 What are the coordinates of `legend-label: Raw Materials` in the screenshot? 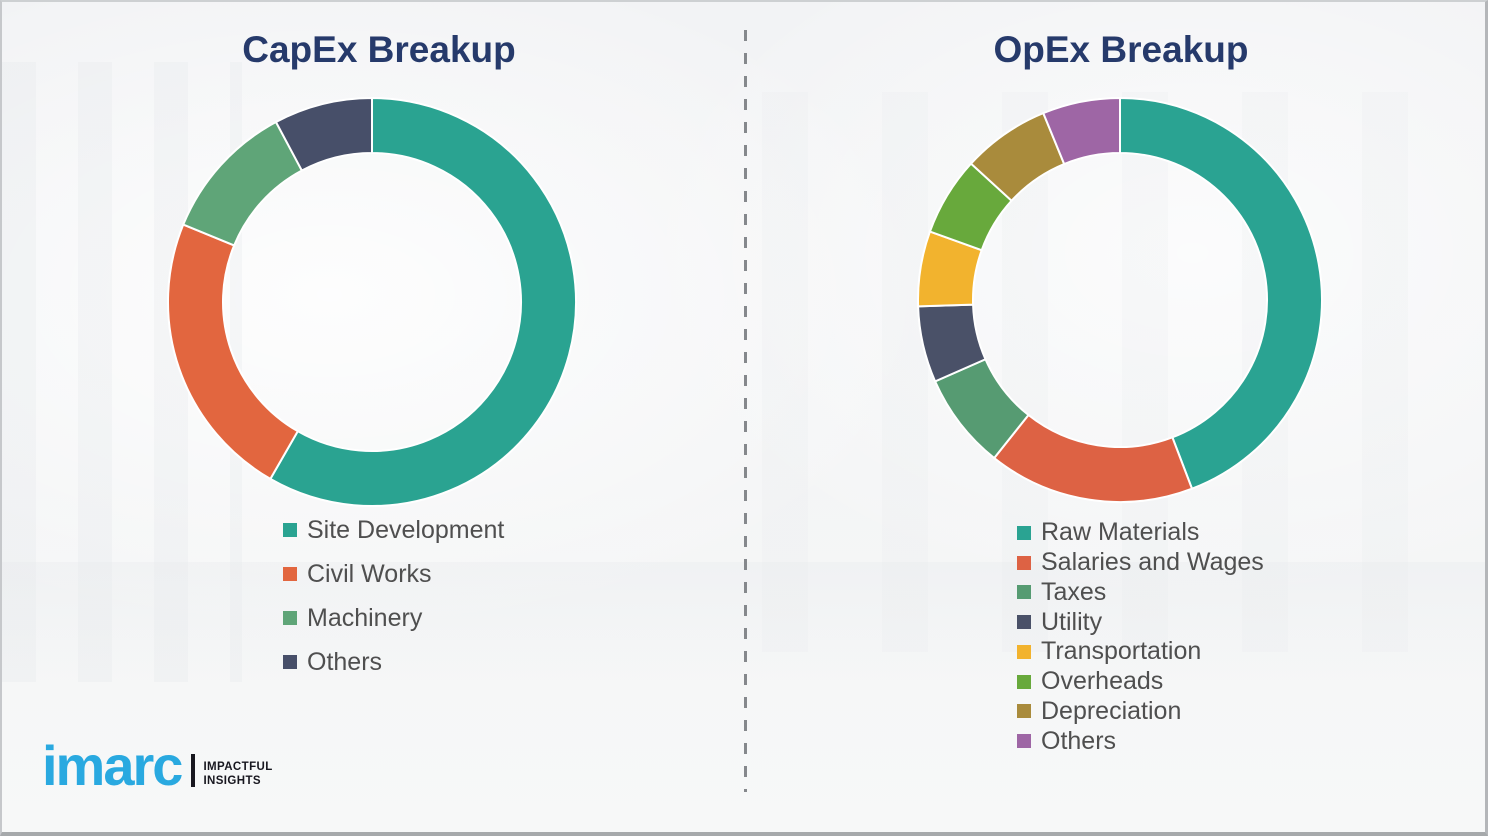 It's located at (1120, 532).